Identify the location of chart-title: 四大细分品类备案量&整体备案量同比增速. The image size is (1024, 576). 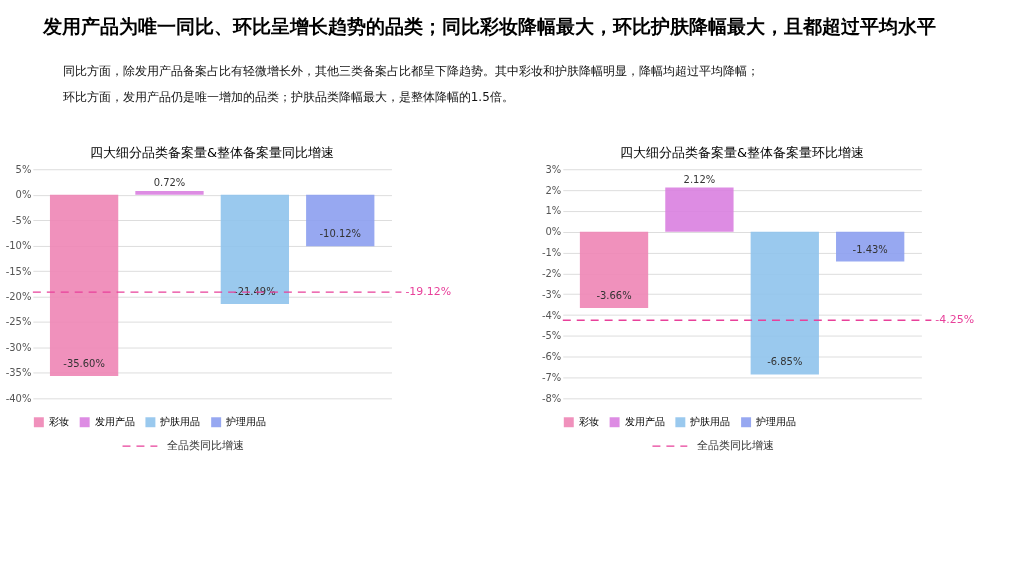
(212, 153).